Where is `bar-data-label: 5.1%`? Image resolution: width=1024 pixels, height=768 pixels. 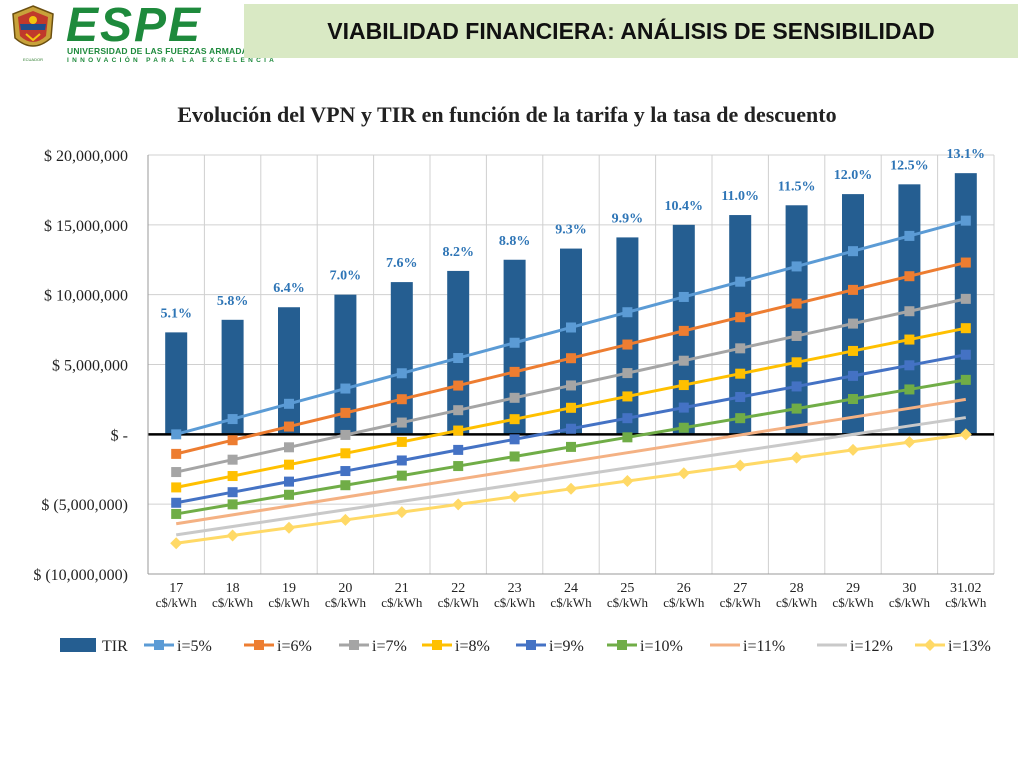 bar-data-label: 5.1% is located at coordinates (176, 313).